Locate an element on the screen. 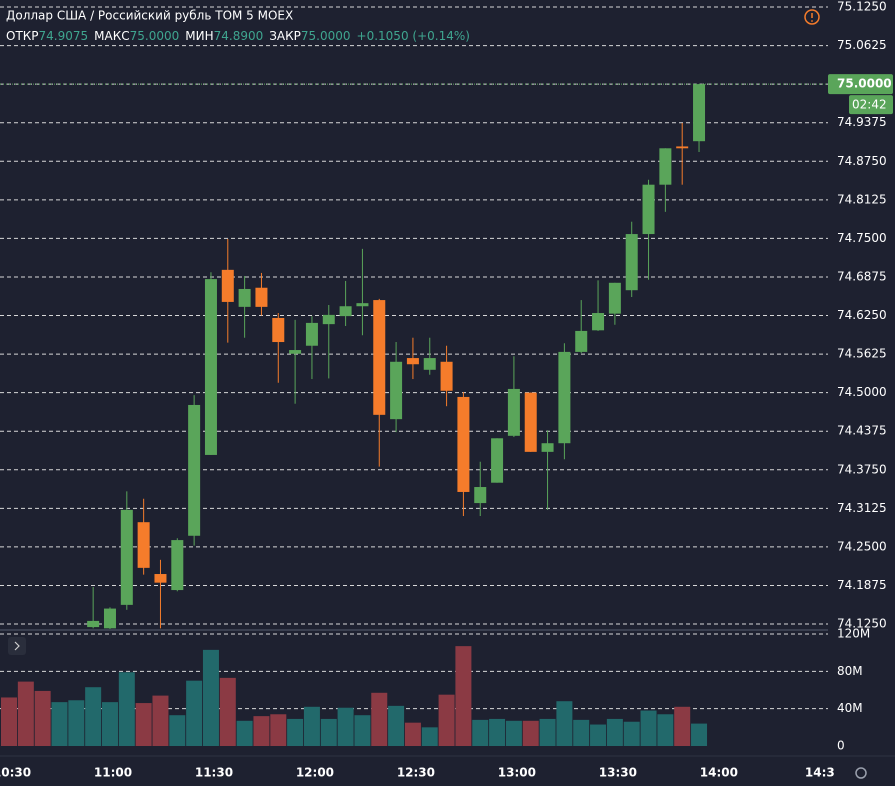  x-tick-label: 13:30 is located at coordinates (618, 773).